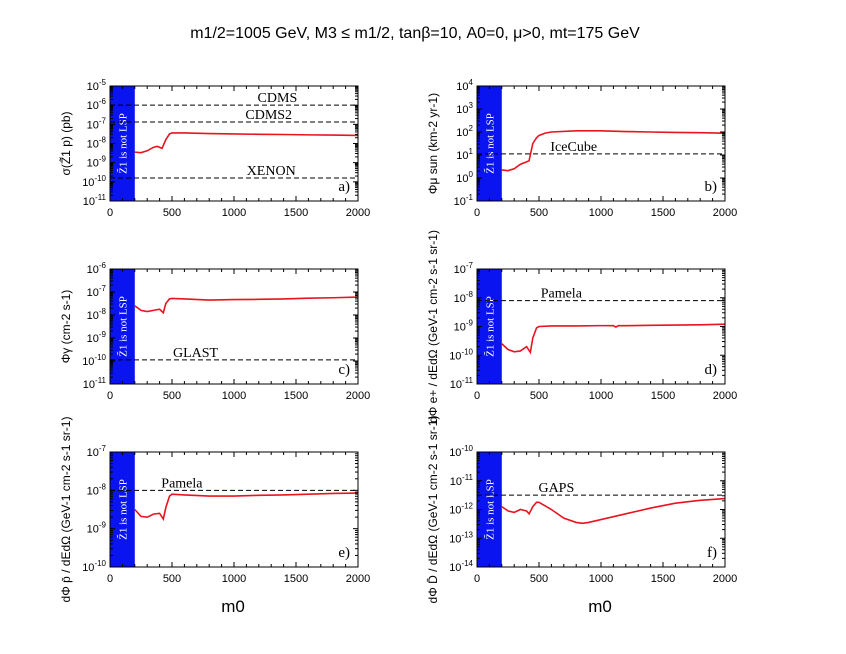  What do you see at coordinates (344, 370) in the screenshot?
I see `panel-label: c)` at bounding box center [344, 370].